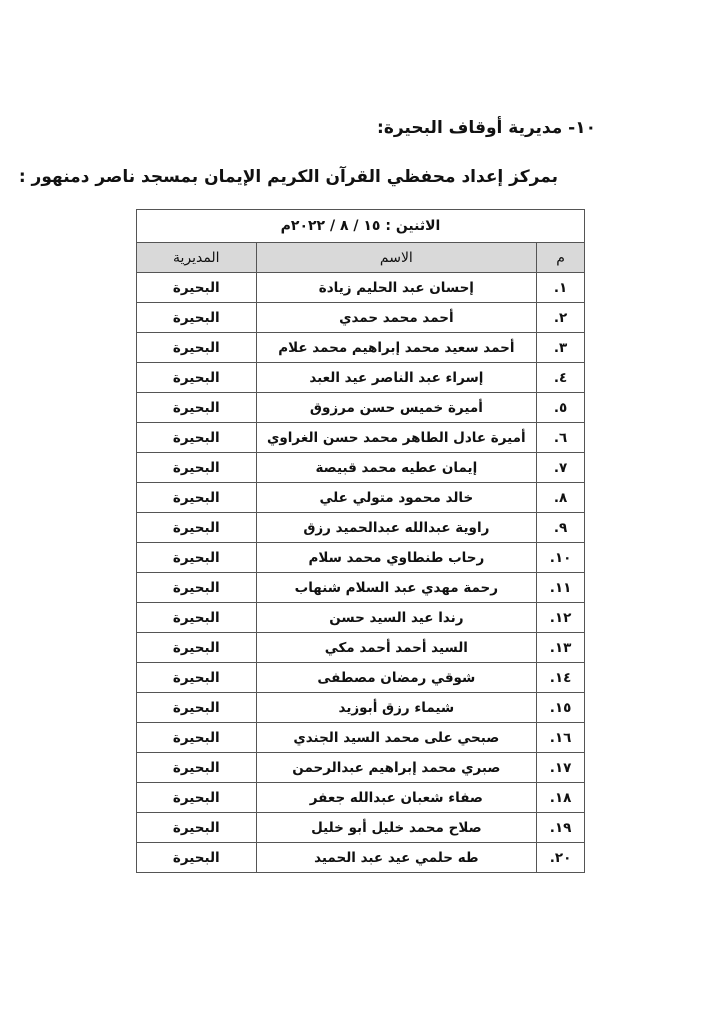  What do you see at coordinates (560, 347) in the screenshot?
I see `row-number: ٣.` at bounding box center [560, 347].